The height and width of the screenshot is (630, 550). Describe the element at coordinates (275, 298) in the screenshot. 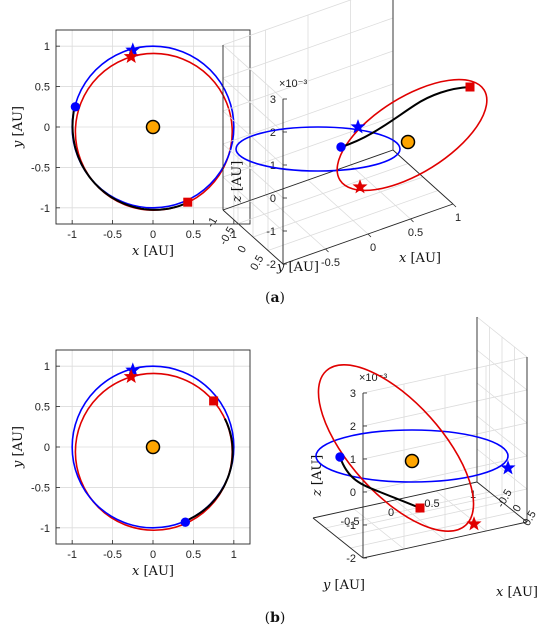

I see `panel-a-label: (a)` at that location.